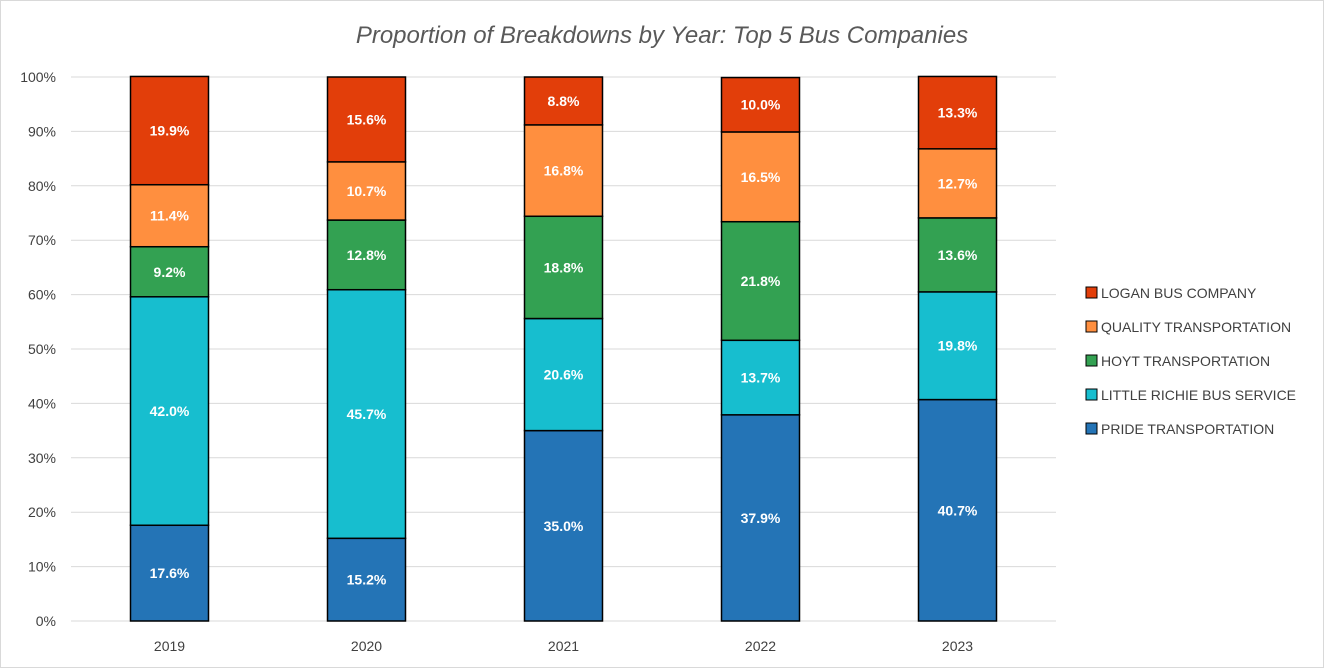 The image size is (1324, 668). What do you see at coordinates (1196, 327) in the screenshot?
I see `legend-label: QUALITY TRANSPORTATION` at bounding box center [1196, 327].